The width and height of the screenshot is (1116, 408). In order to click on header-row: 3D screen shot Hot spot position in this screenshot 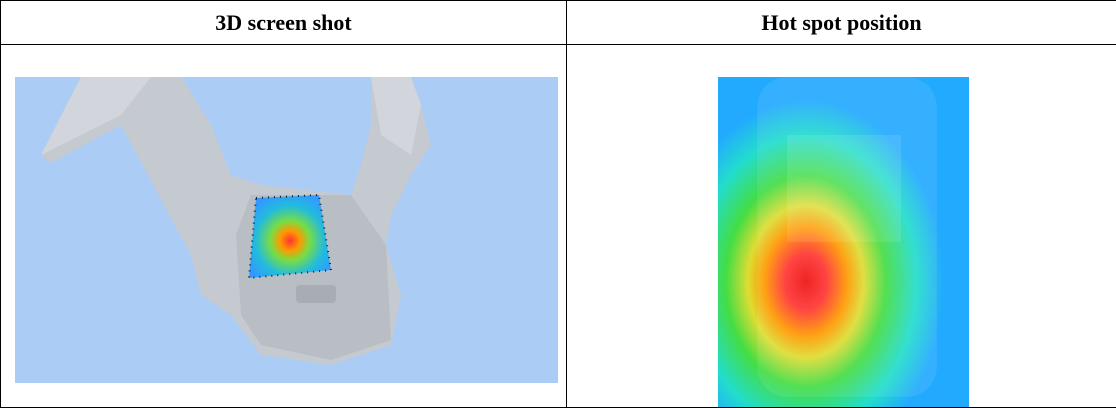, I will do `click(558, 22)`.